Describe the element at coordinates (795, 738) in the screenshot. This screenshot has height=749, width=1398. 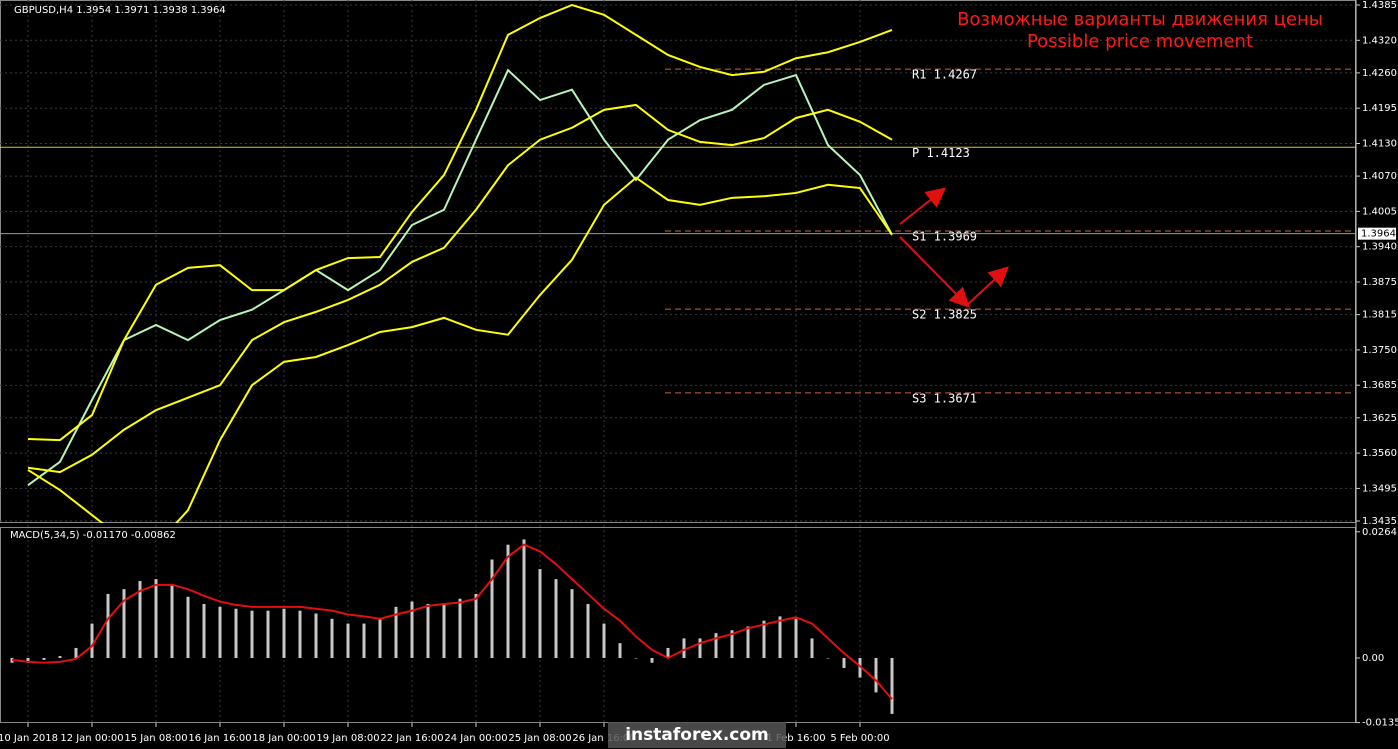
I see `x-tick-label: 1 Feb 16:00` at that location.